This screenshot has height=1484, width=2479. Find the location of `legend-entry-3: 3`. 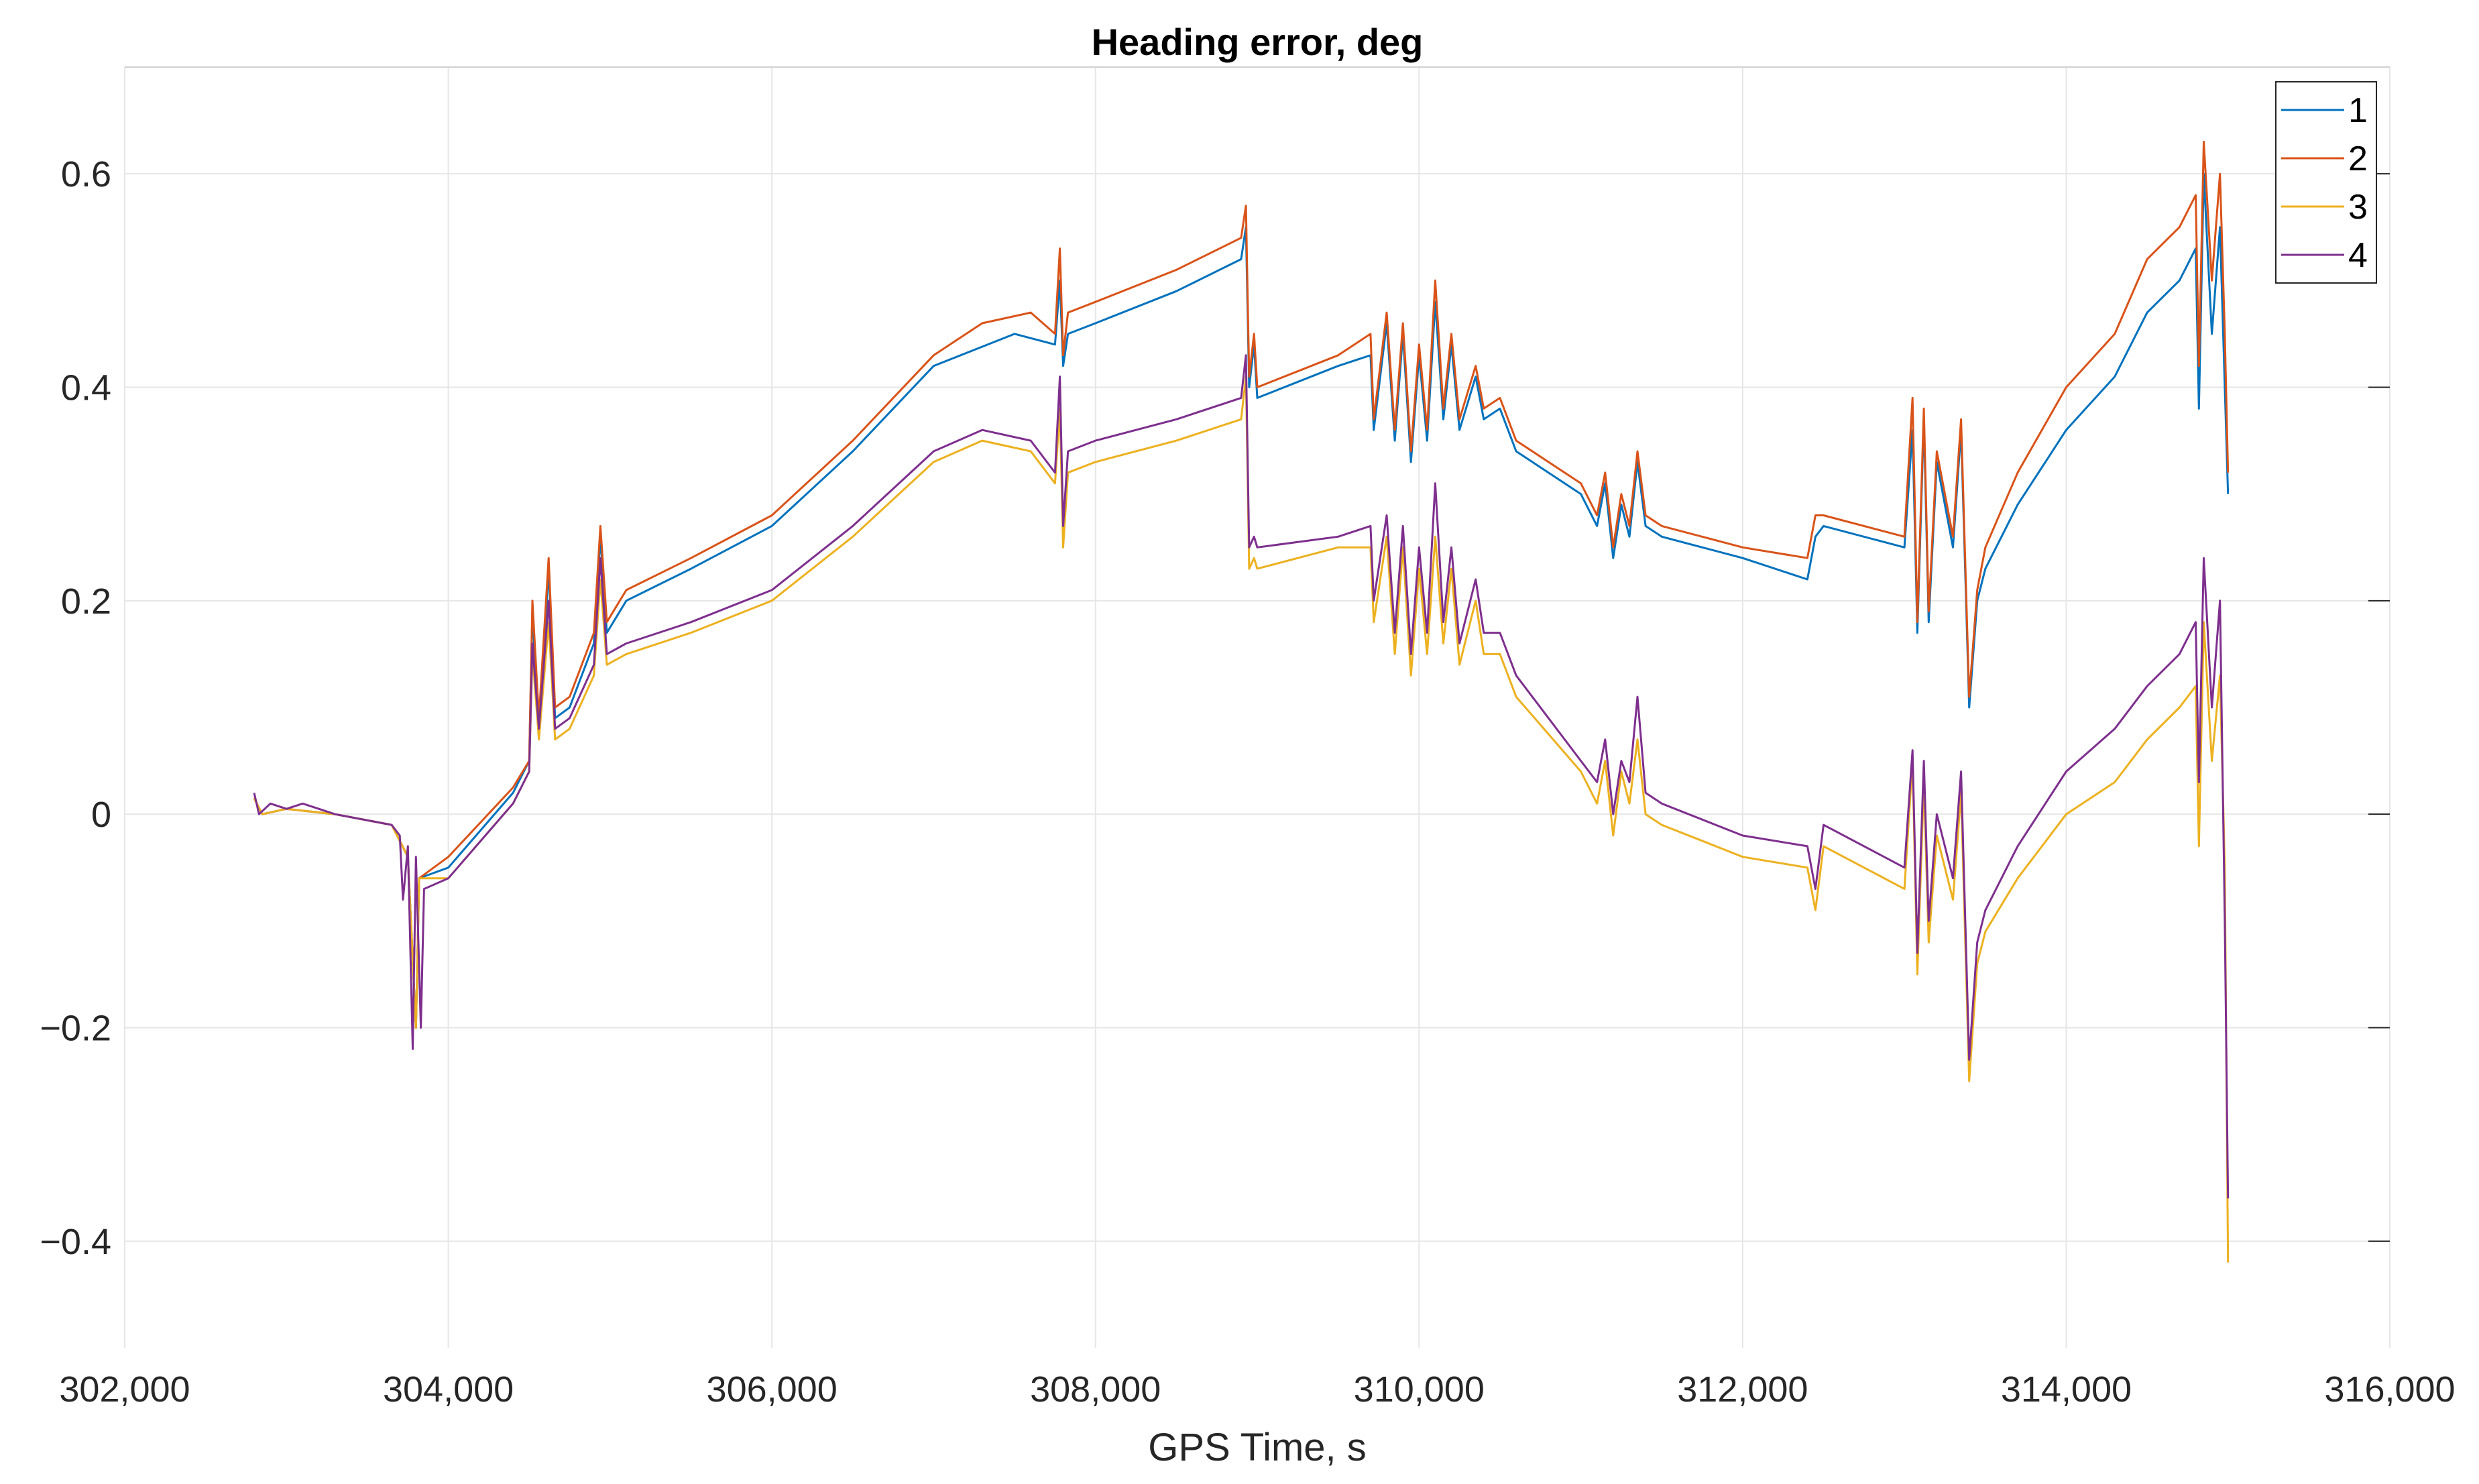

legend-entry-3: 3 is located at coordinates (2358, 207).